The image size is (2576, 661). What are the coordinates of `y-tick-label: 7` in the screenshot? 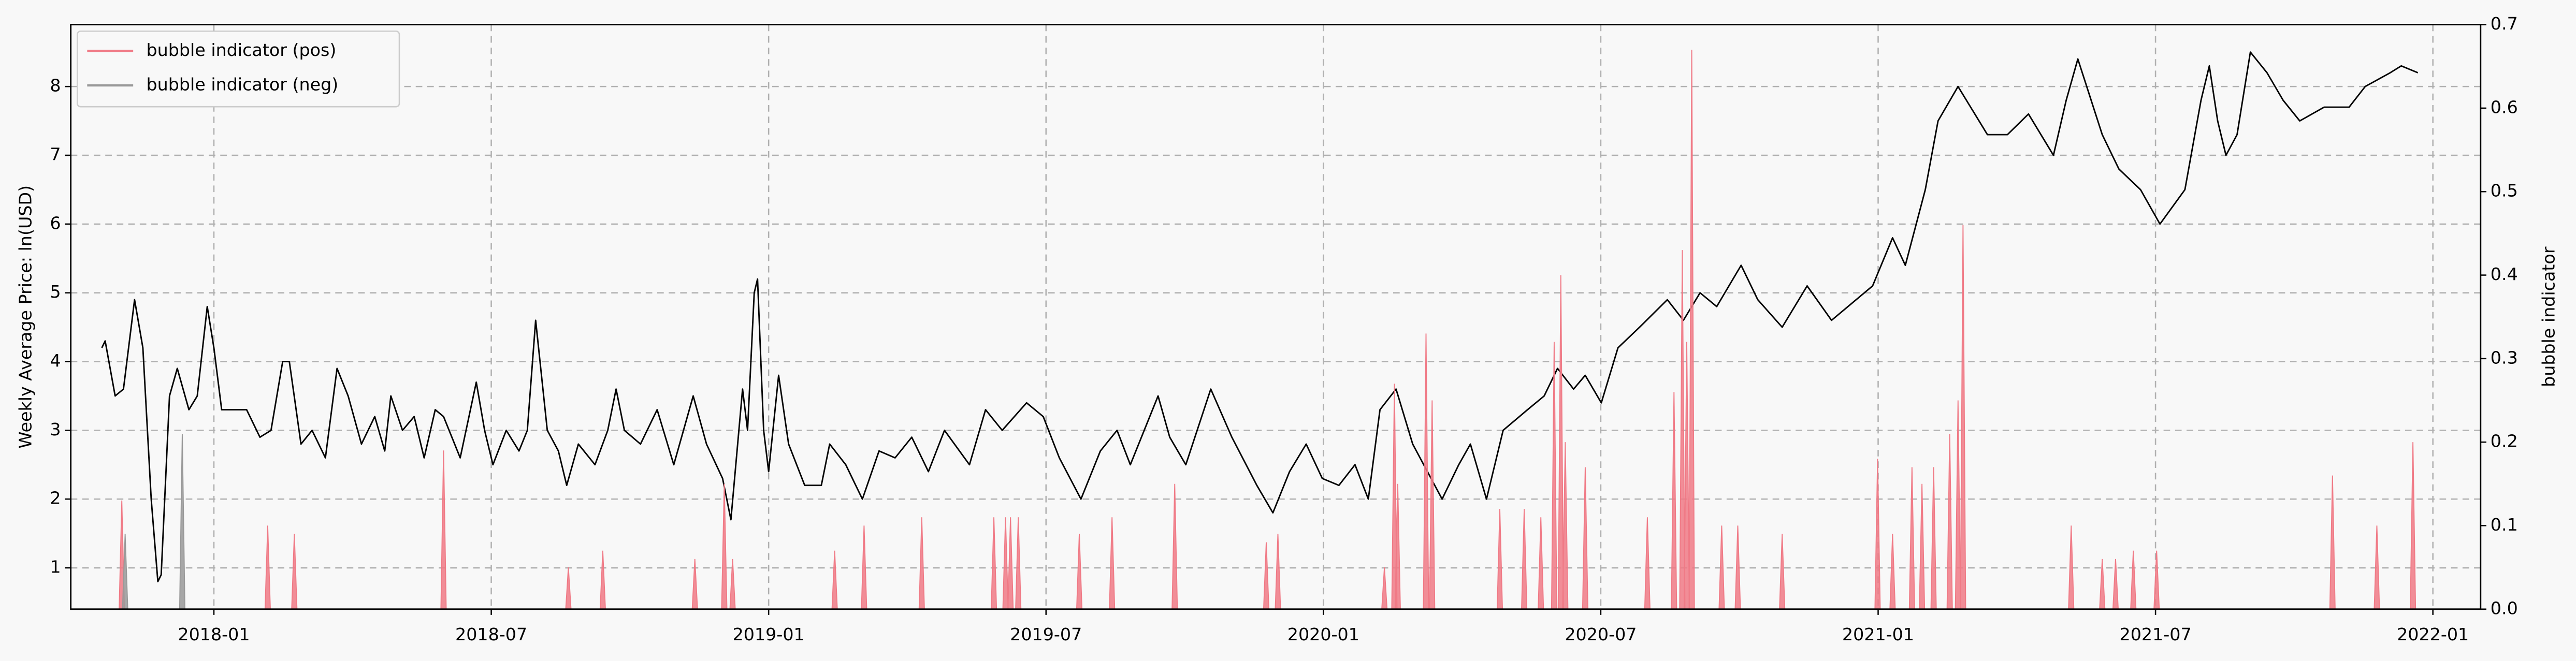 It's located at (56, 154).